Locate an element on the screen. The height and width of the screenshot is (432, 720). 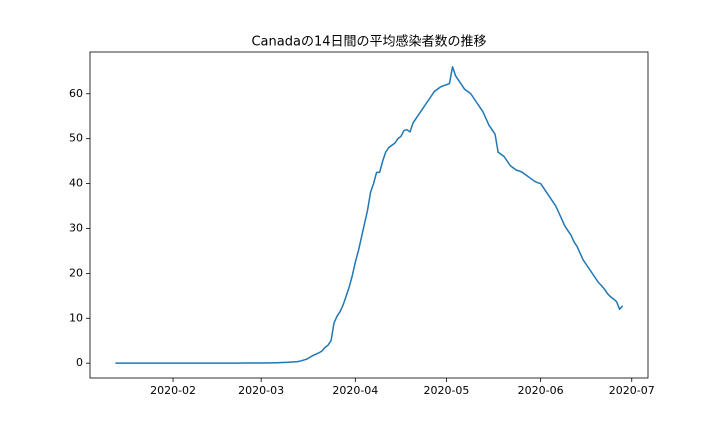
y-tick-label: 30 is located at coordinates (76, 227).